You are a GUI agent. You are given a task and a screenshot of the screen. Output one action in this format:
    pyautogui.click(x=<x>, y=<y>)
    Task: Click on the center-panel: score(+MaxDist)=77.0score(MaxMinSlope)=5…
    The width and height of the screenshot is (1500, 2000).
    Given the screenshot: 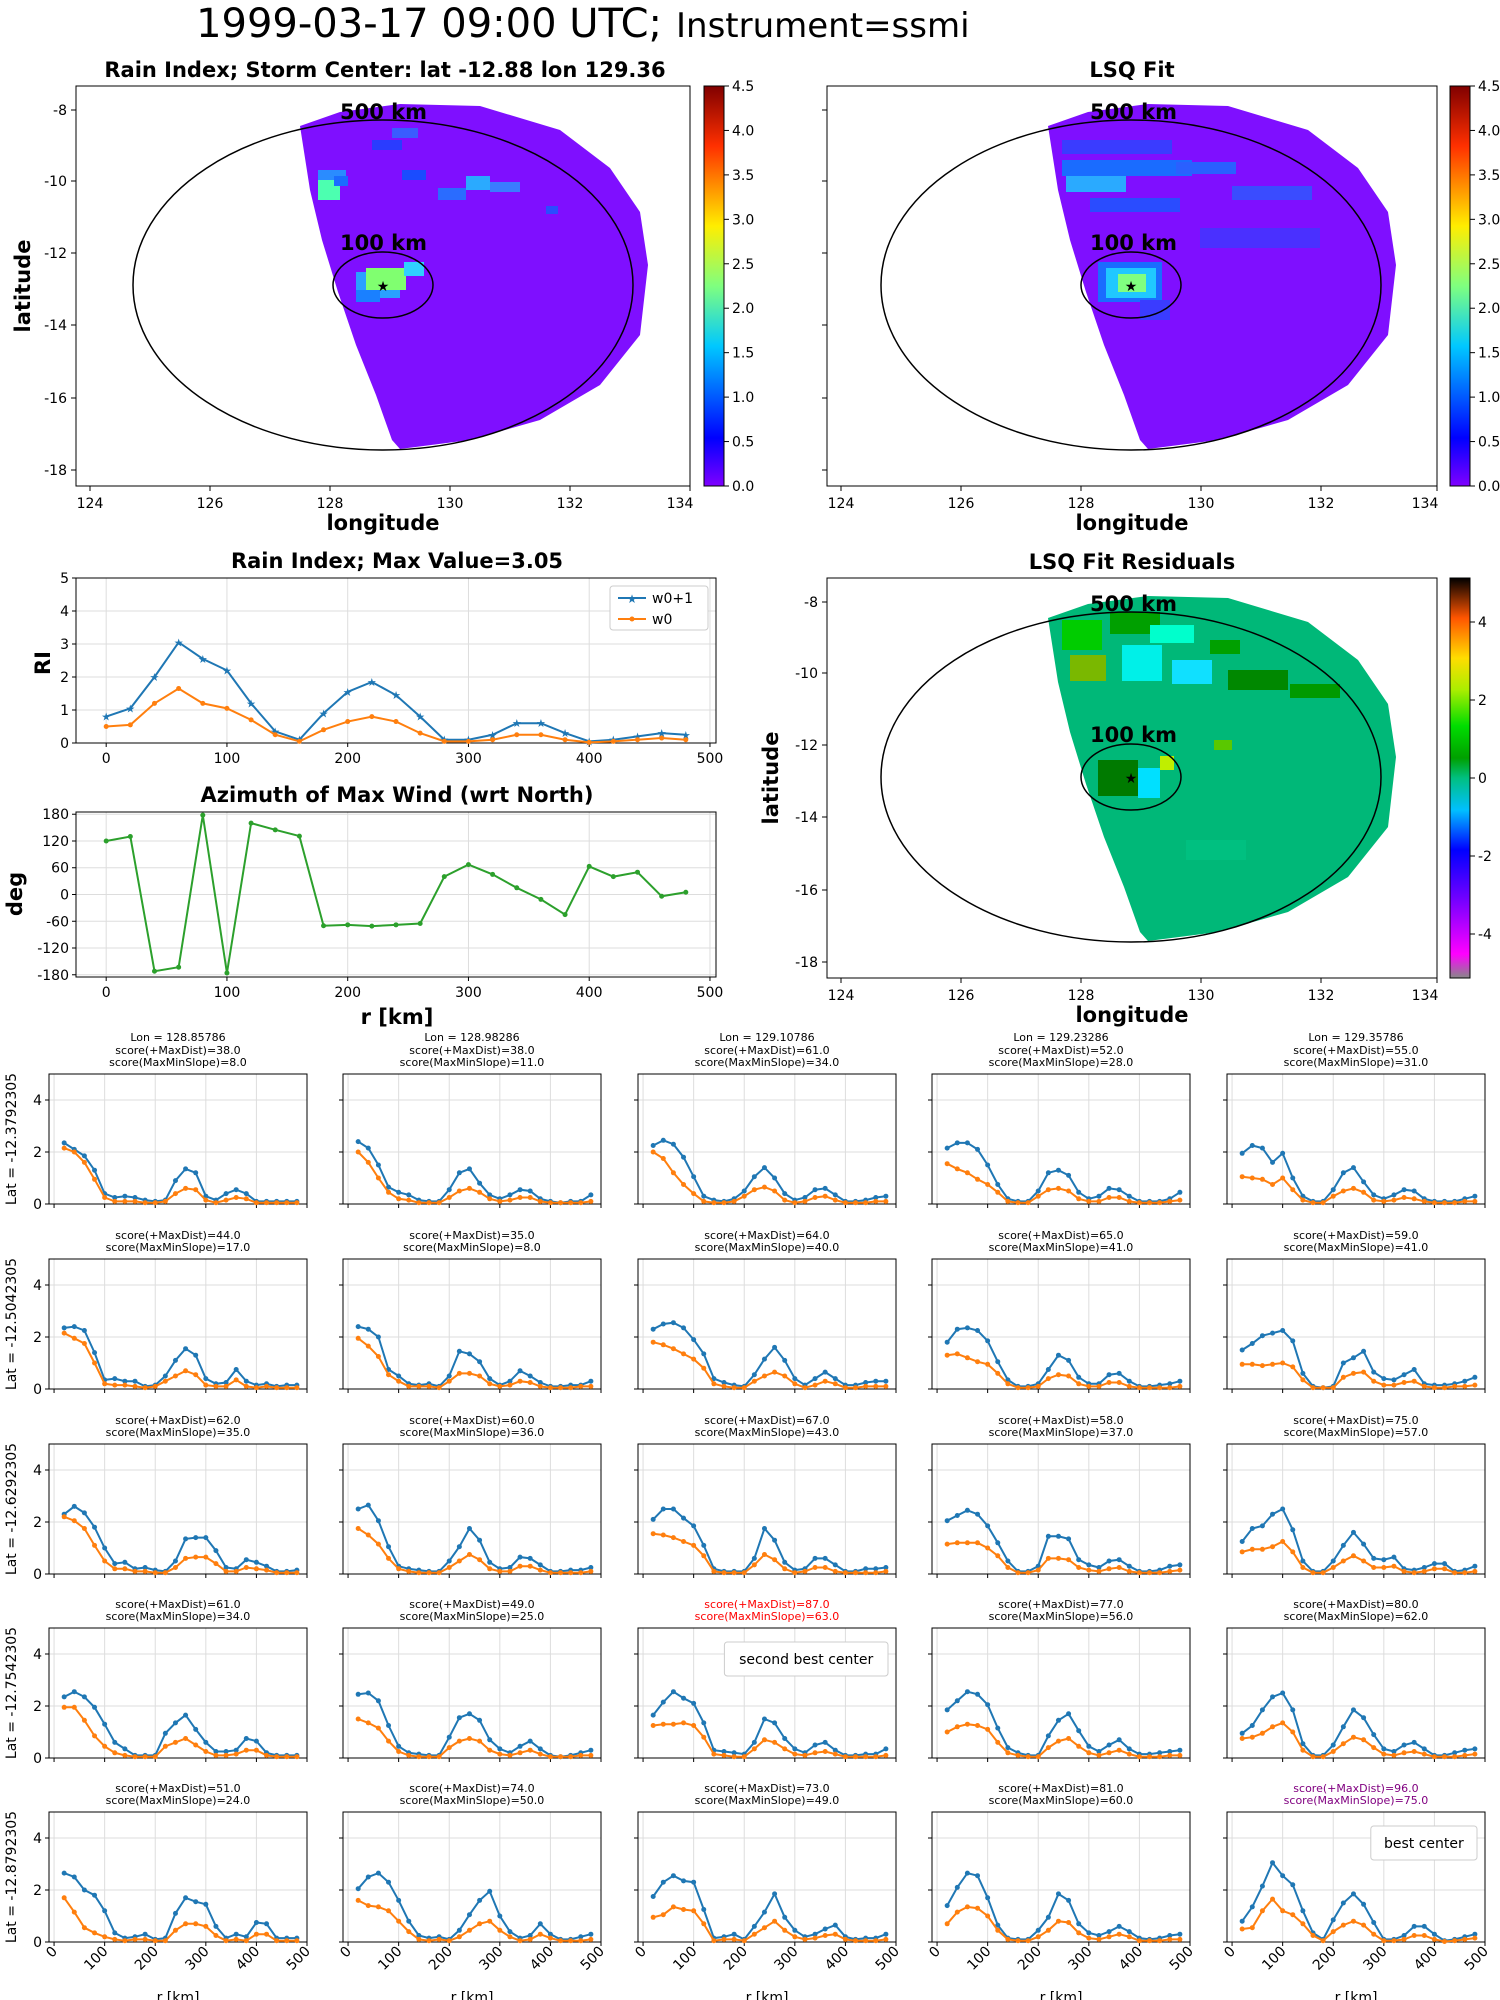 What is the action you would take?
    pyautogui.click(x=1059, y=1680)
    